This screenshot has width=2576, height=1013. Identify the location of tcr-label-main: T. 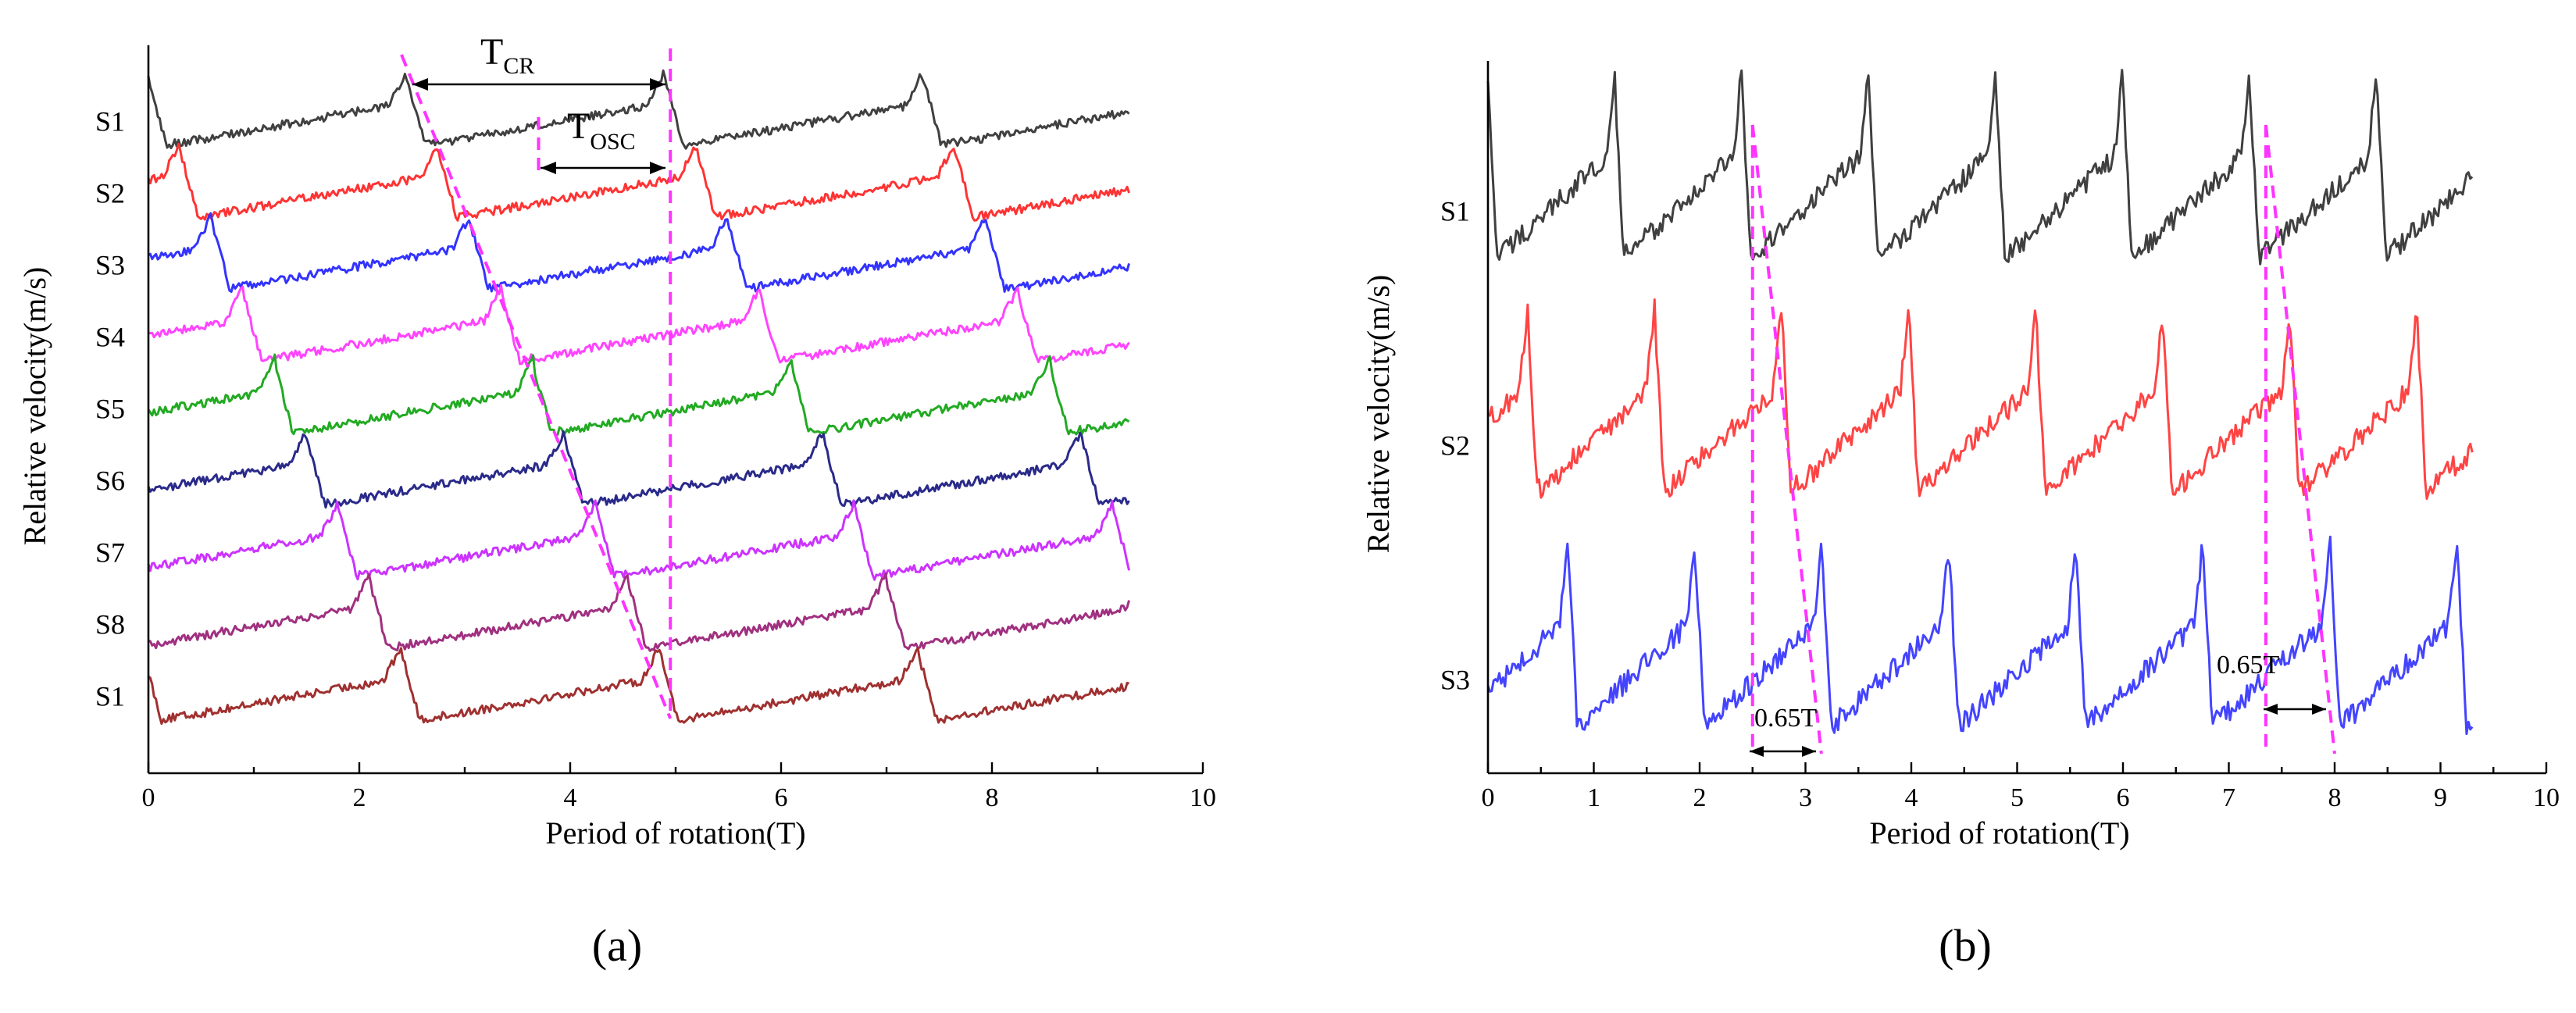
(491, 52).